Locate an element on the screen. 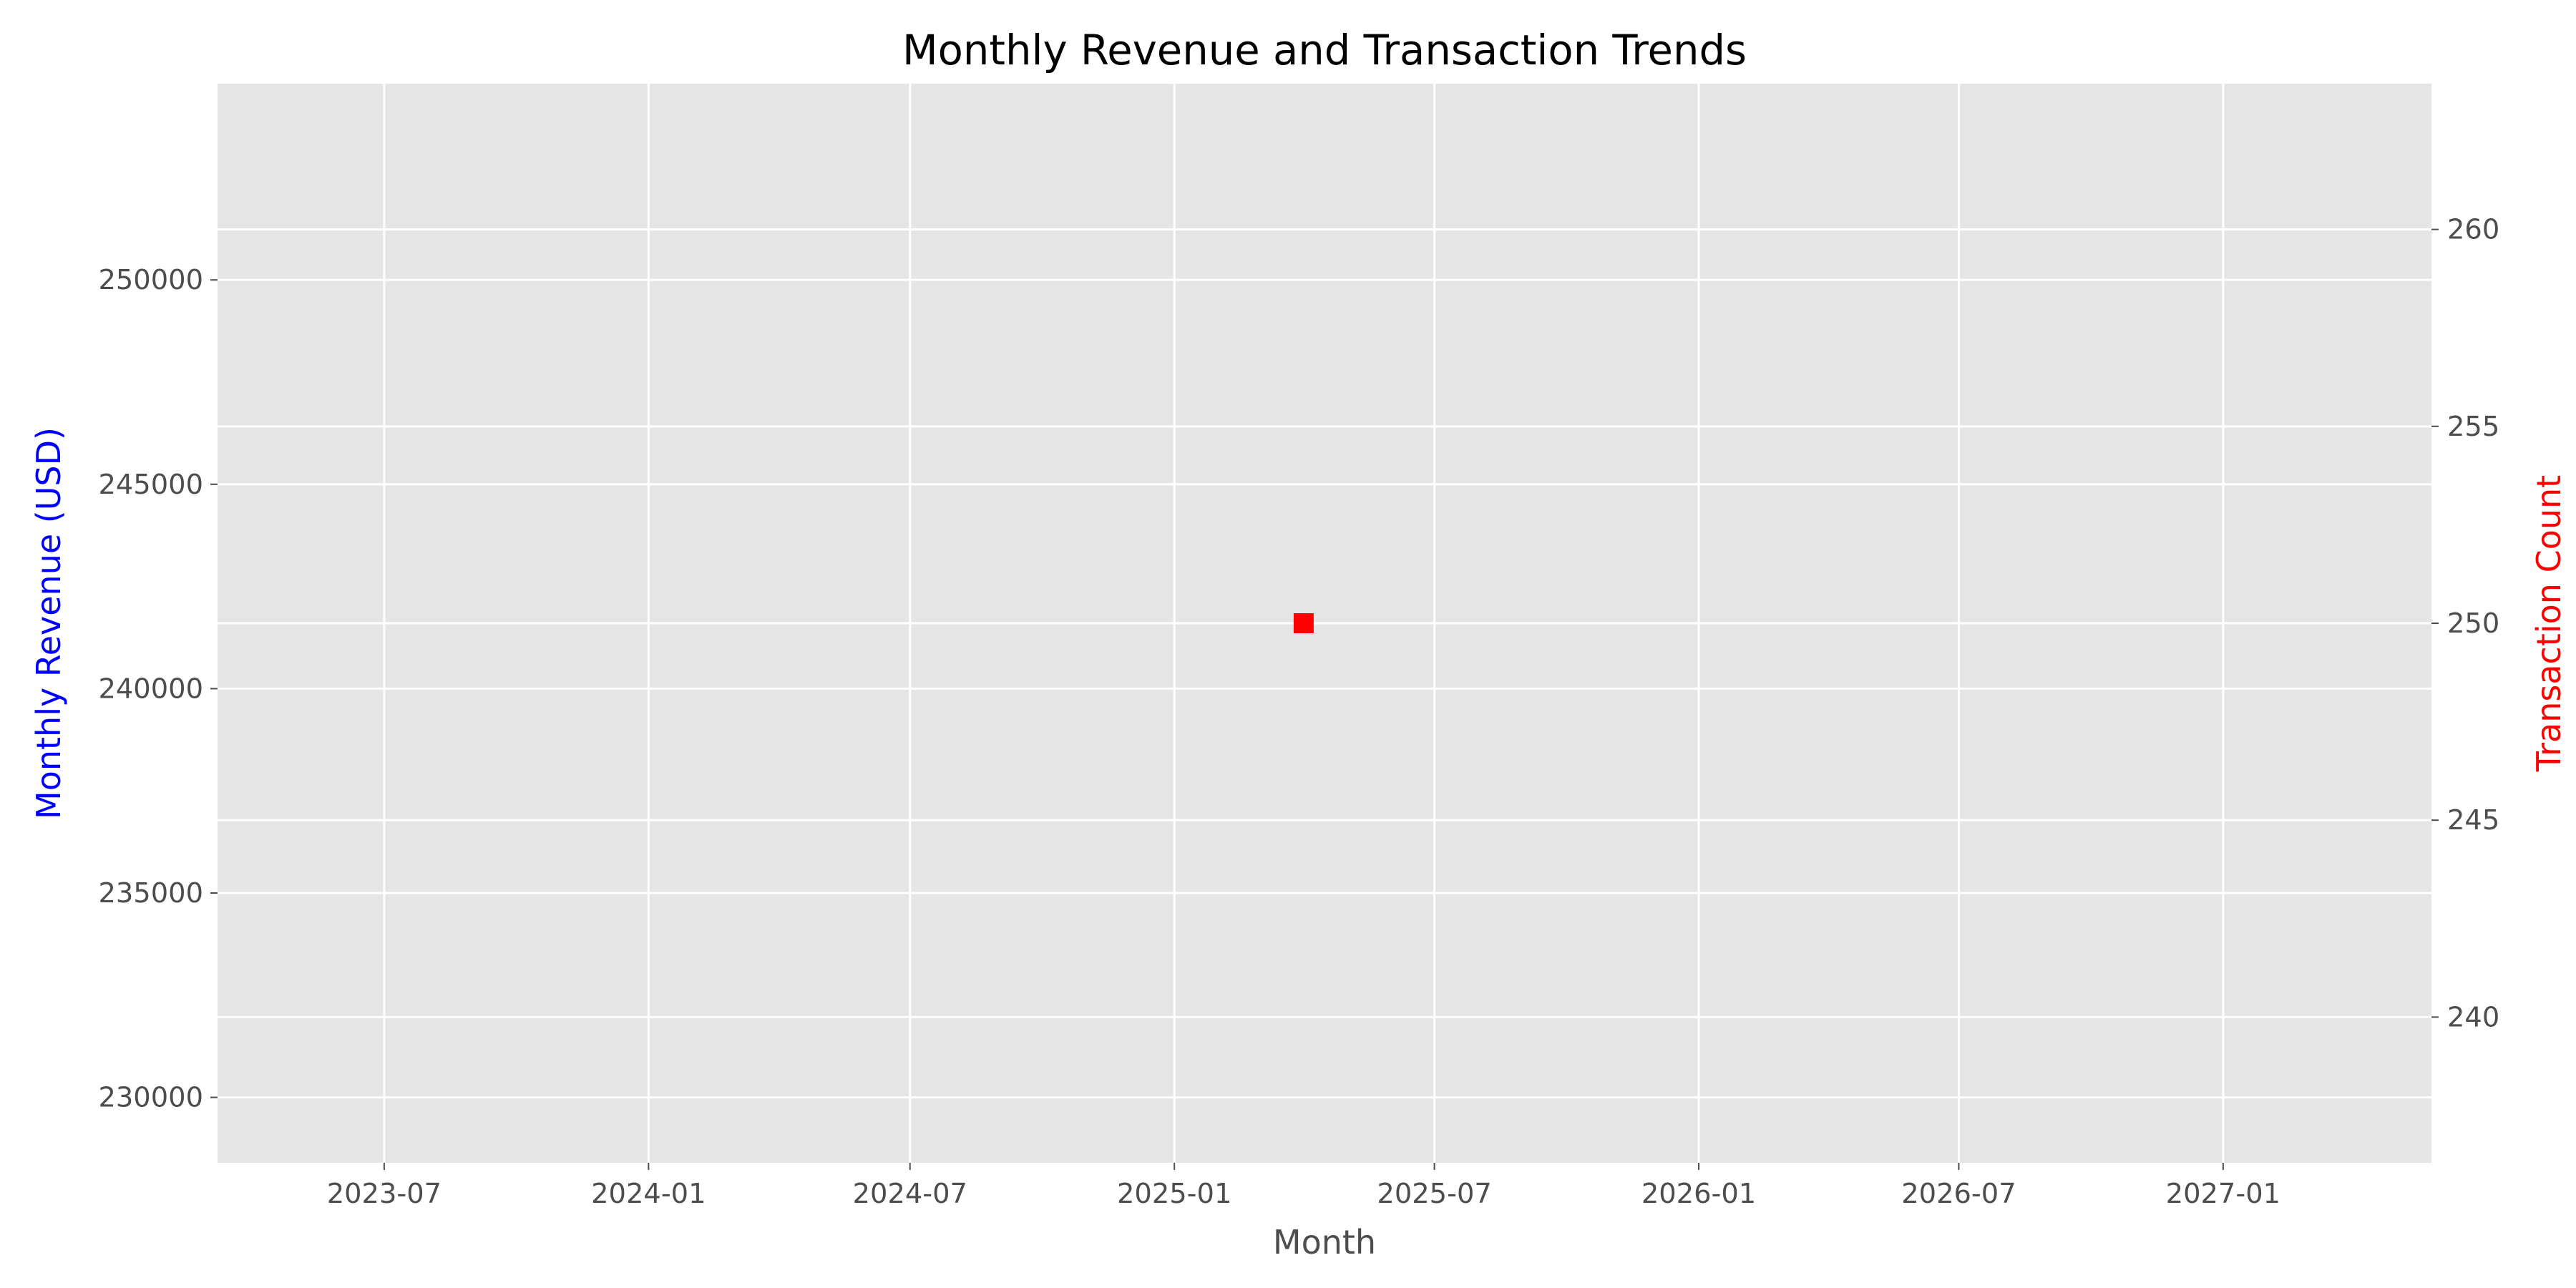 The image size is (2576, 1288). y-right-tick-label: 255 is located at coordinates (2473, 427).